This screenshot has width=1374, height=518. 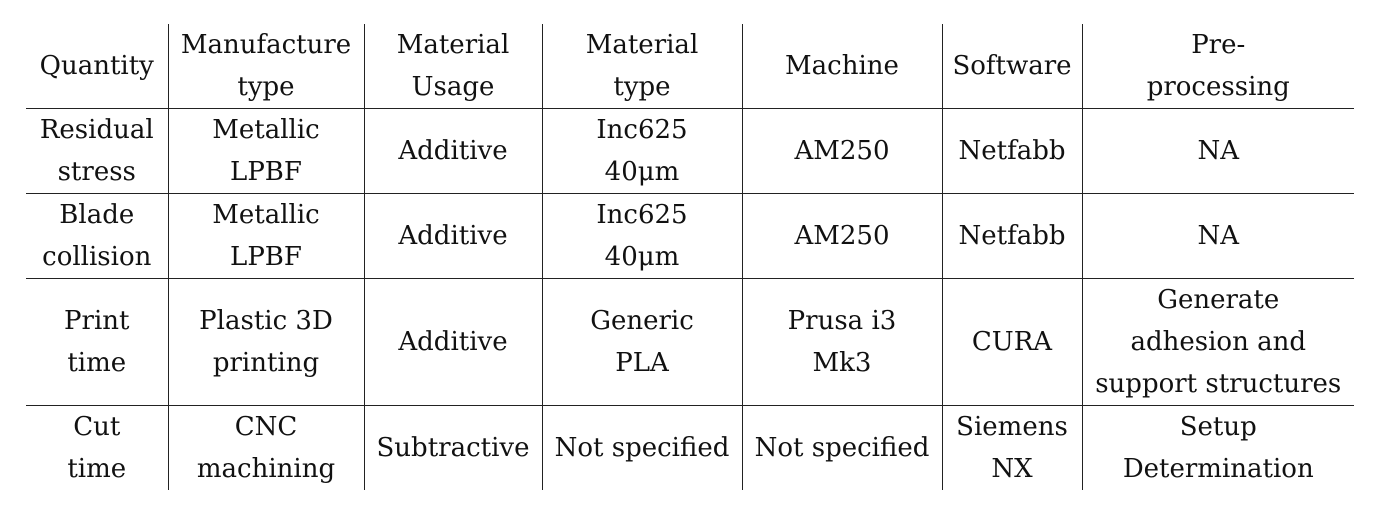 What do you see at coordinates (642, 447) in the screenshot?
I see `cell-material-type: Not specified` at bounding box center [642, 447].